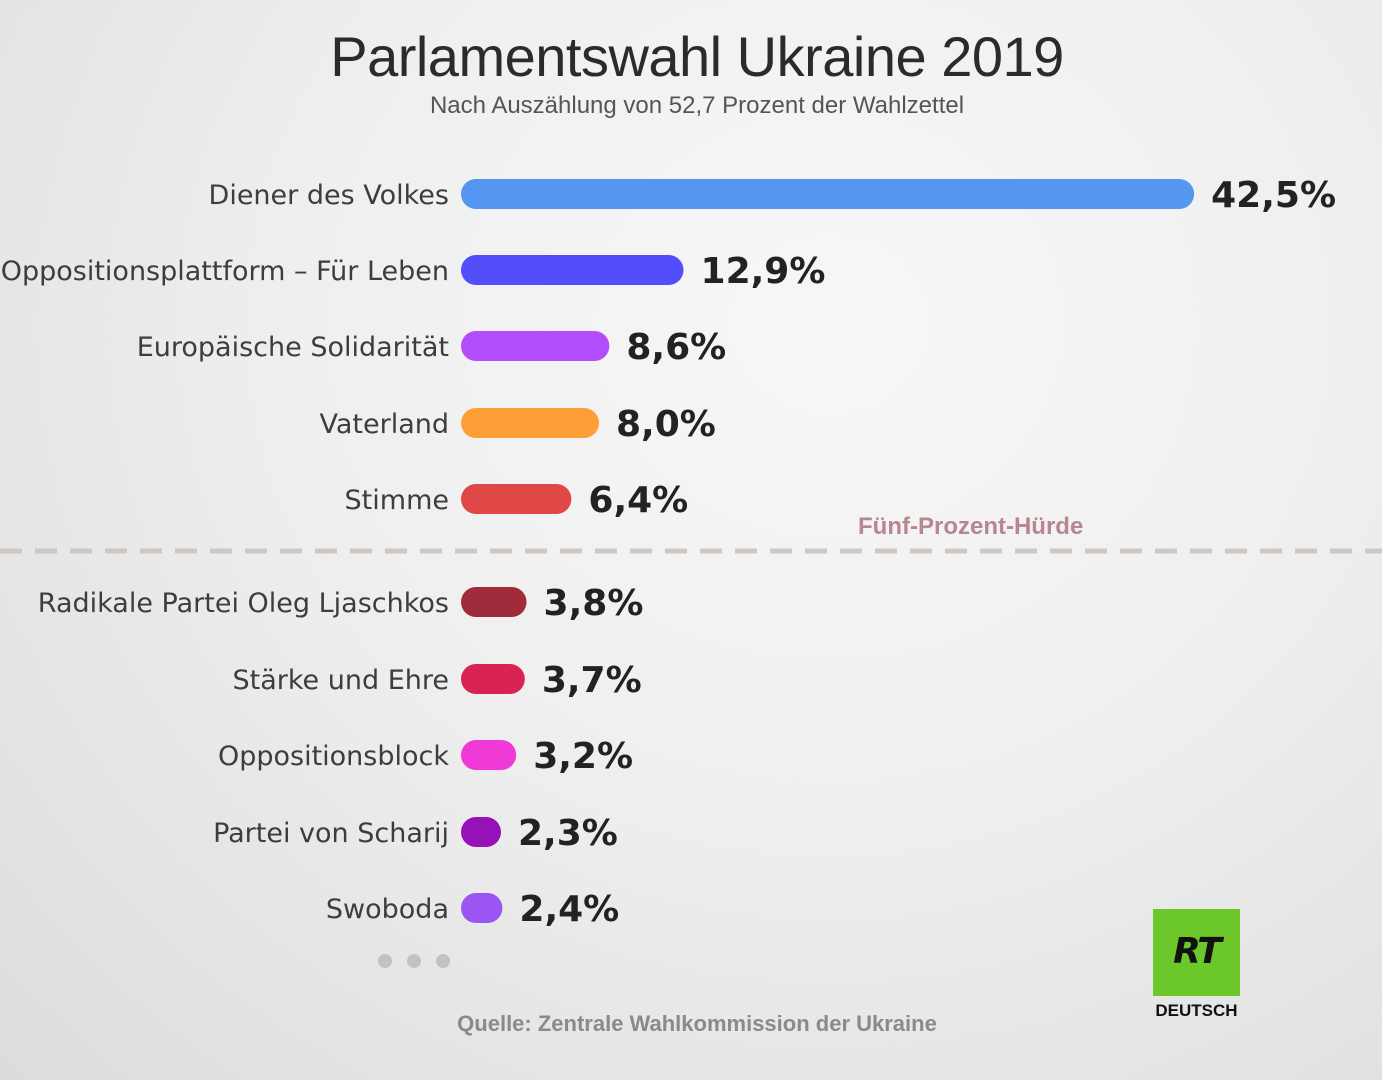 The image size is (1382, 1080). Describe the element at coordinates (341, 680) in the screenshot. I see `category-label: Stärke und Ehre` at that location.